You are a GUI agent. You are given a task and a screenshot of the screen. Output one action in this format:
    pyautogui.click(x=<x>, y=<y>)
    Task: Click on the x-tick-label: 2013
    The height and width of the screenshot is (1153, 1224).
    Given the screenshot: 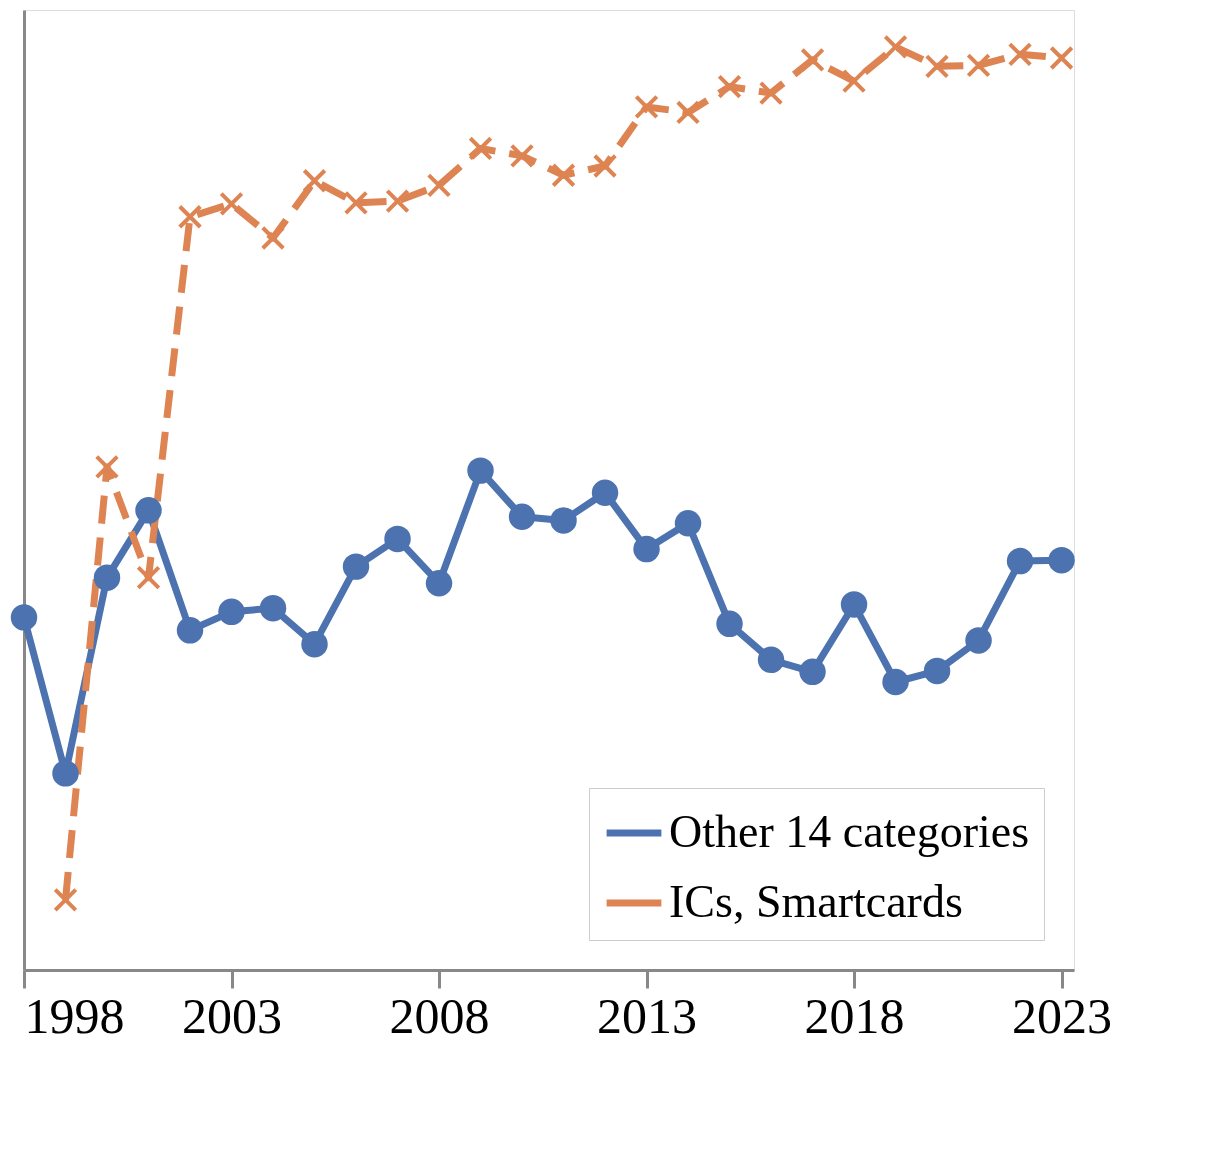 What is the action you would take?
    pyautogui.click(x=647, y=1015)
    